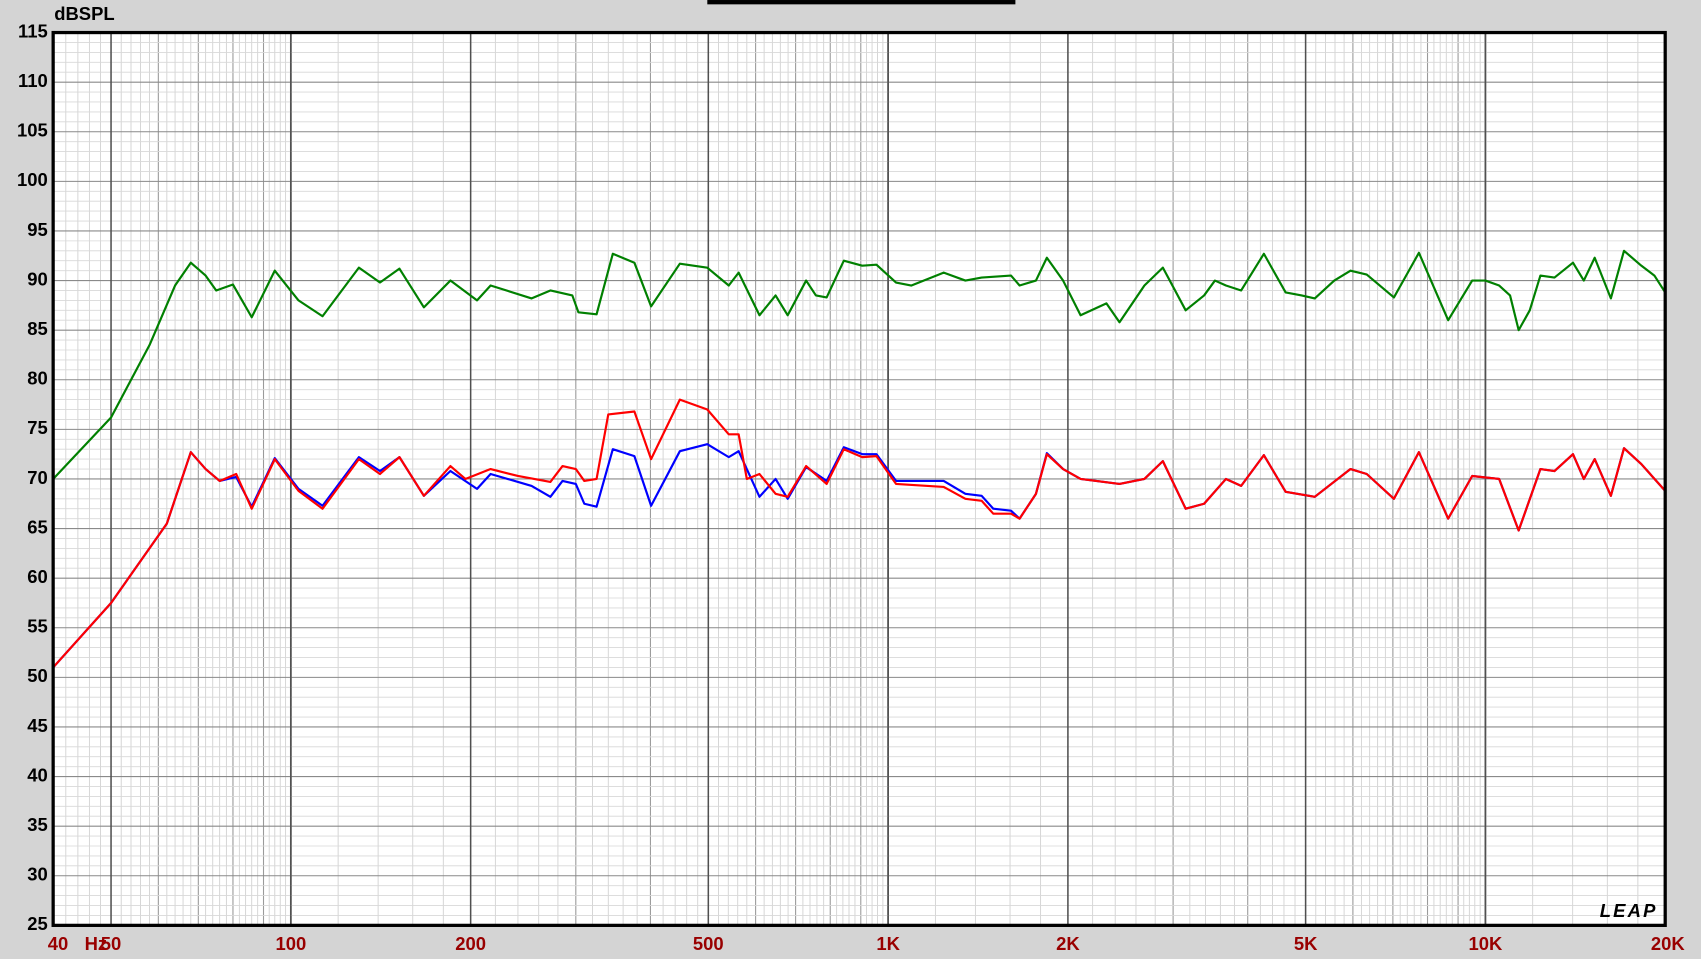 The image size is (1701, 959). What do you see at coordinates (37, 725) in the screenshot?
I see `y-tick-label: 45` at bounding box center [37, 725].